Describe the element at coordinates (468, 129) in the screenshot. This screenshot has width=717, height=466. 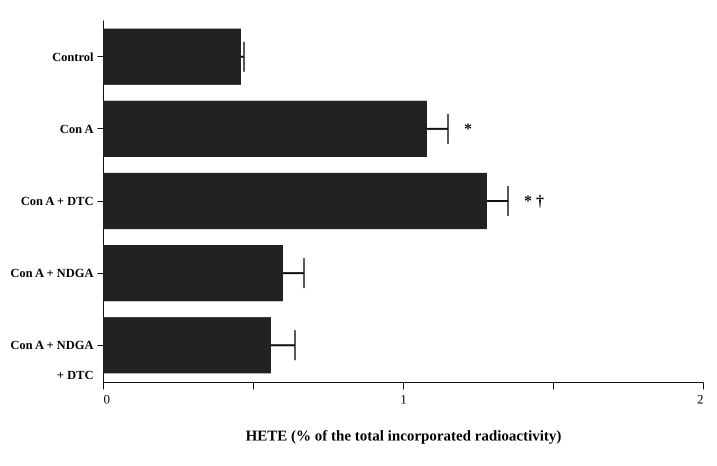
I see `annotation: *` at that location.